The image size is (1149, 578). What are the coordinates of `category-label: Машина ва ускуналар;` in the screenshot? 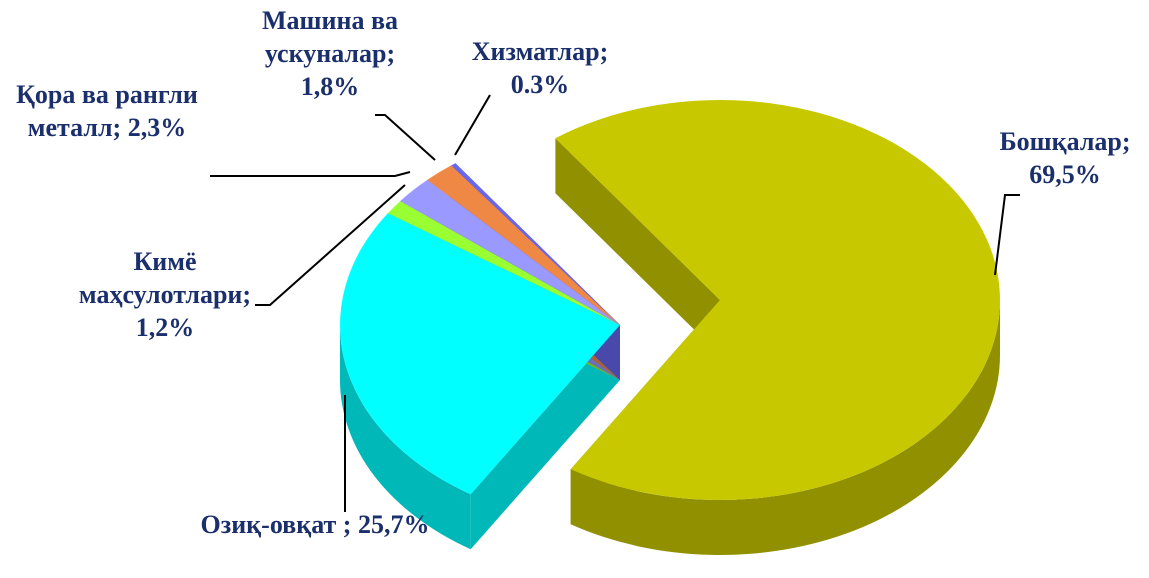 It's located at (330, 37).